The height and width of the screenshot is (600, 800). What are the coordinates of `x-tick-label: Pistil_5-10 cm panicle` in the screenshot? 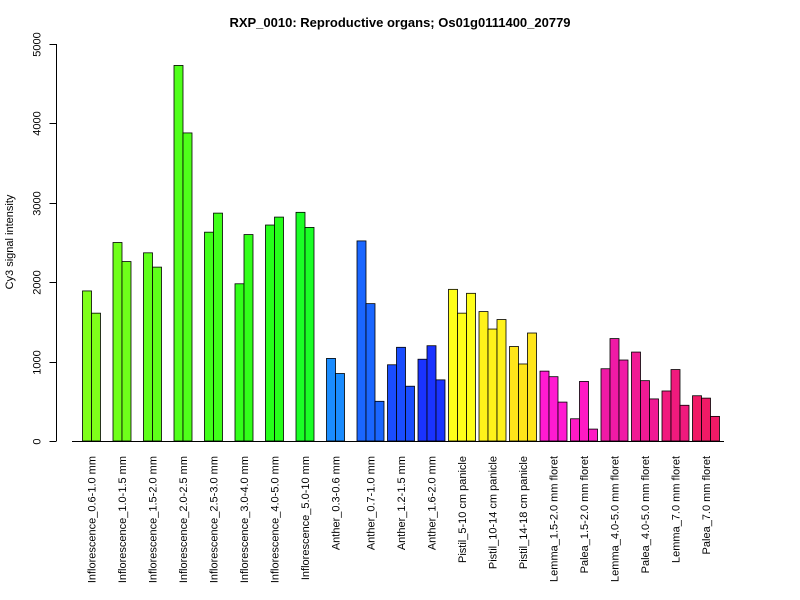 It's located at (463, 509).